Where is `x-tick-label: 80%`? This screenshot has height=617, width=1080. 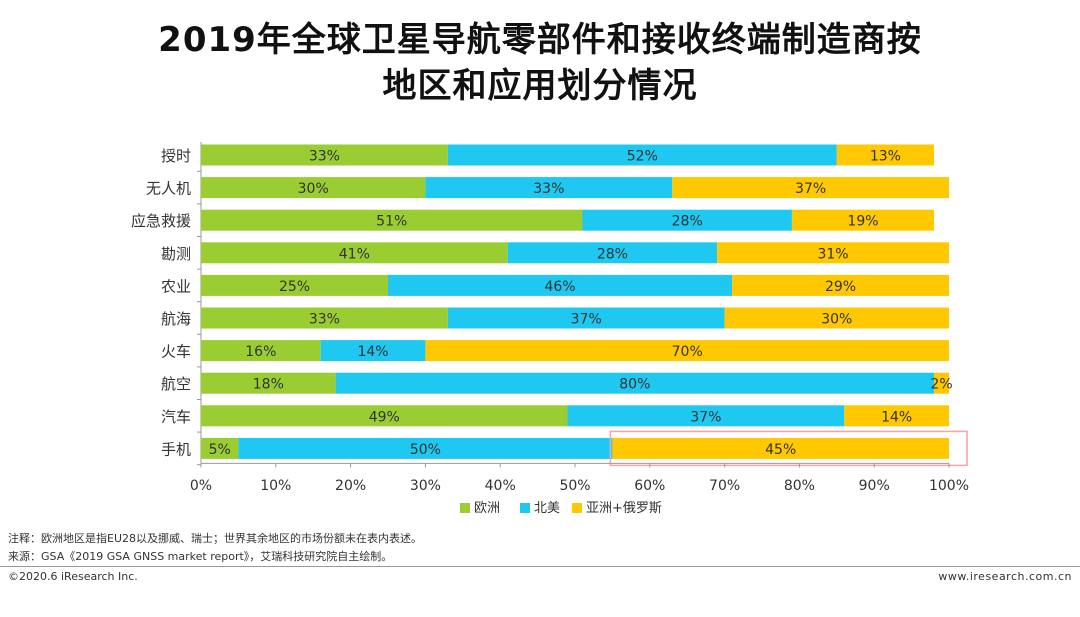 x-tick-label: 80% is located at coordinates (799, 486).